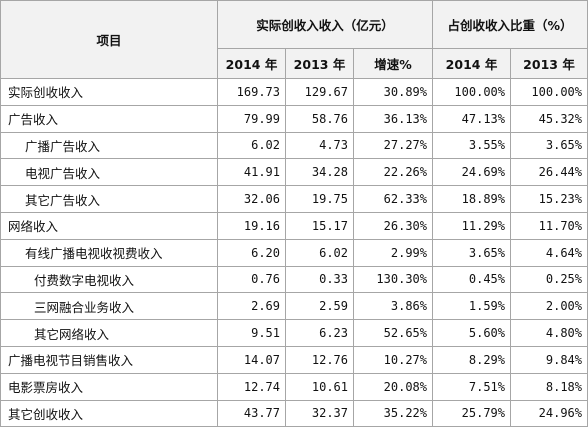  I want to click on table-row: 电视广告收入 41.91 34.28 22.26% 24.69% 26.44%, so click(294, 172).